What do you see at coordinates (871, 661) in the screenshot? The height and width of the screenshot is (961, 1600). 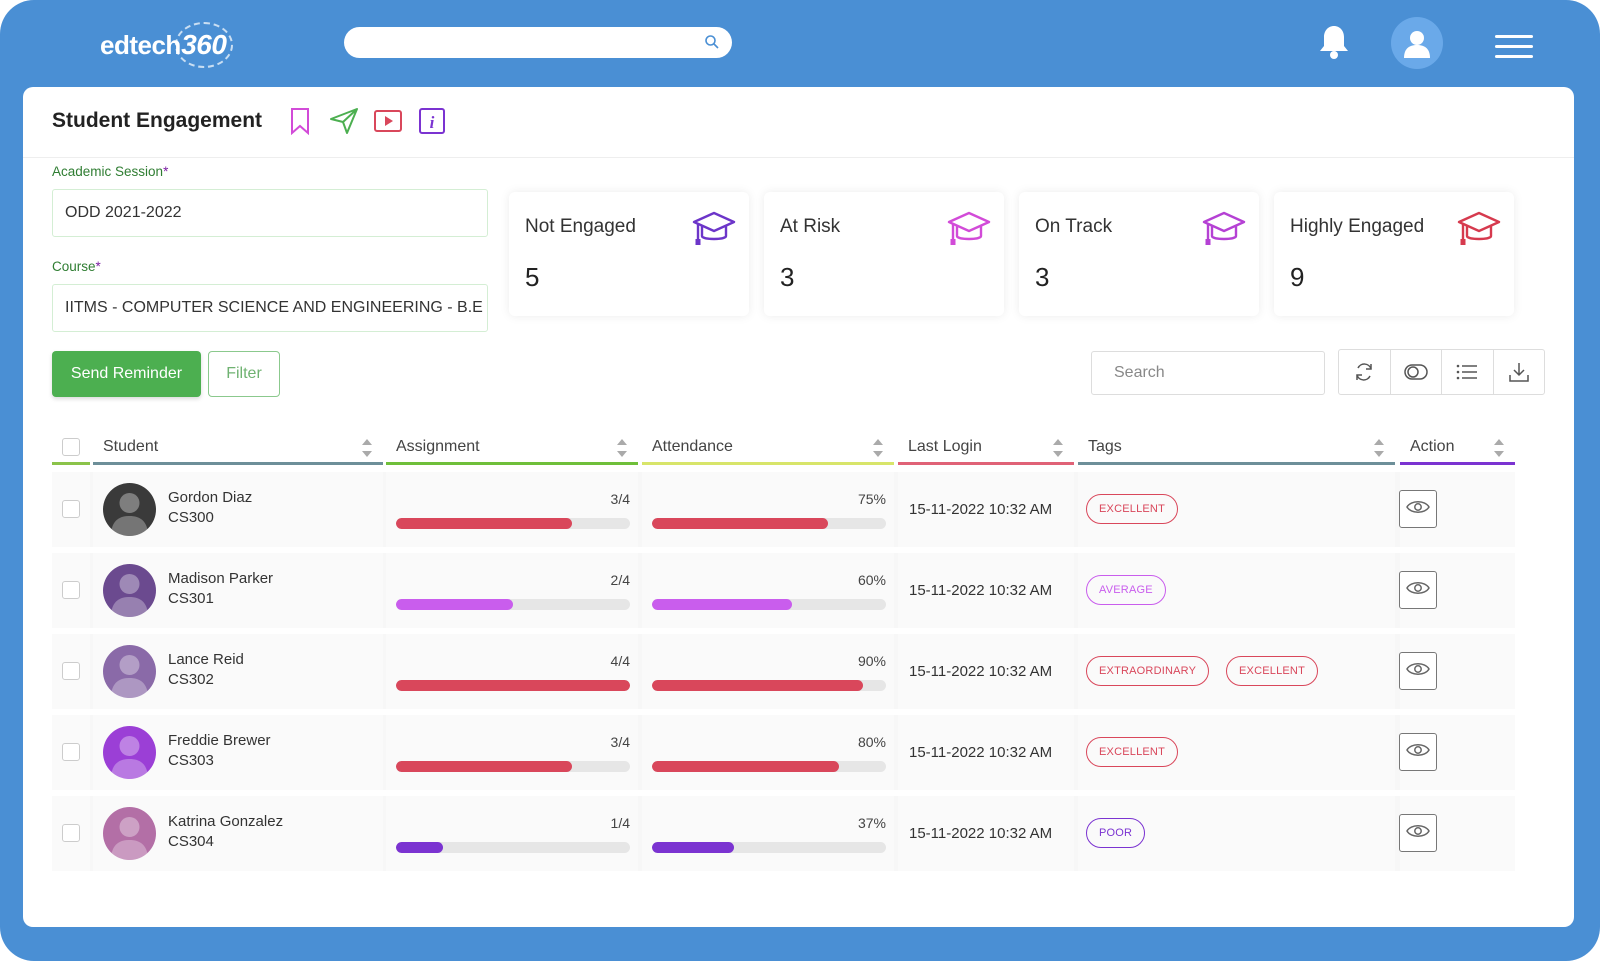 I see `attendance-value: 90%` at bounding box center [871, 661].